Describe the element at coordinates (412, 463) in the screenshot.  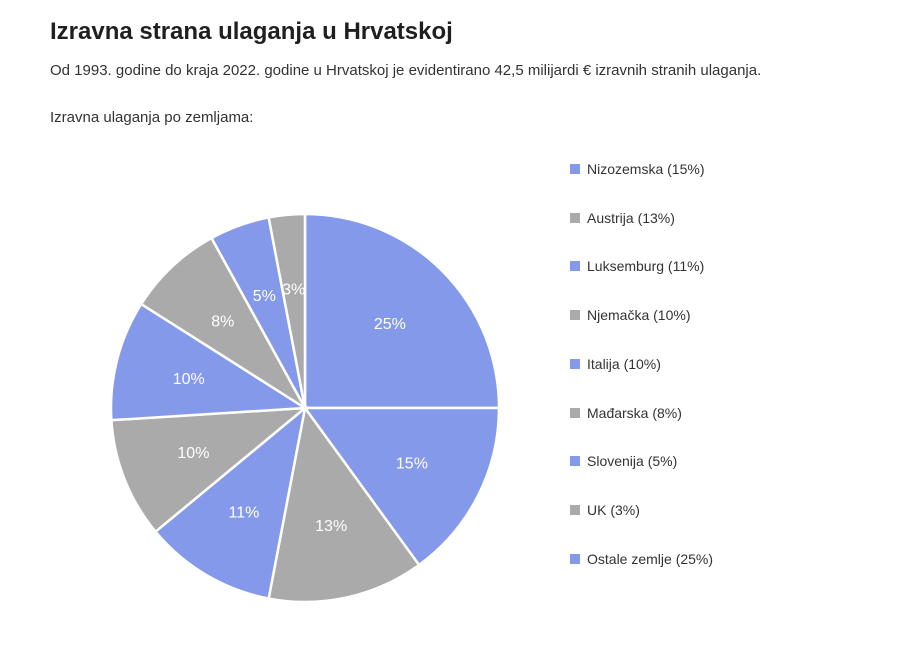
I see `pie-slice-label: 15%` at that location.